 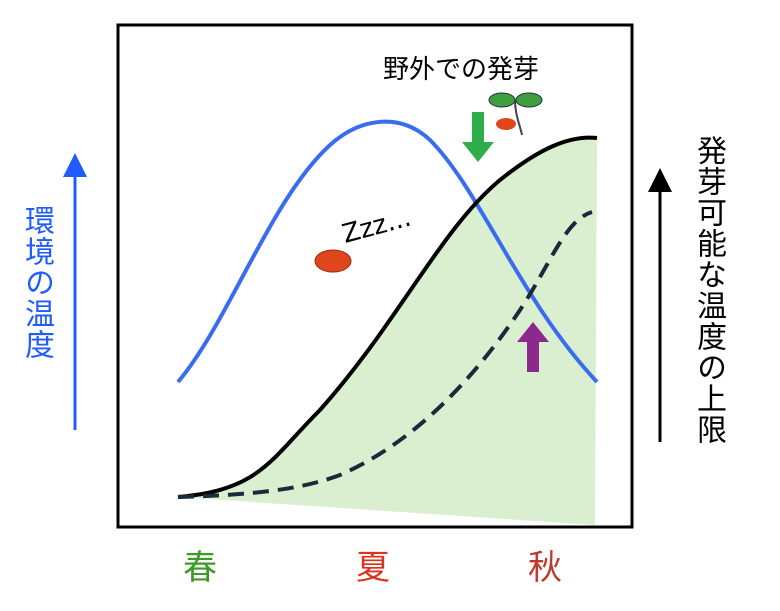 What do you see at coordinates (506, 124) in the screenshot?
I see `sprout-seed` at bounding box center [506, 124].